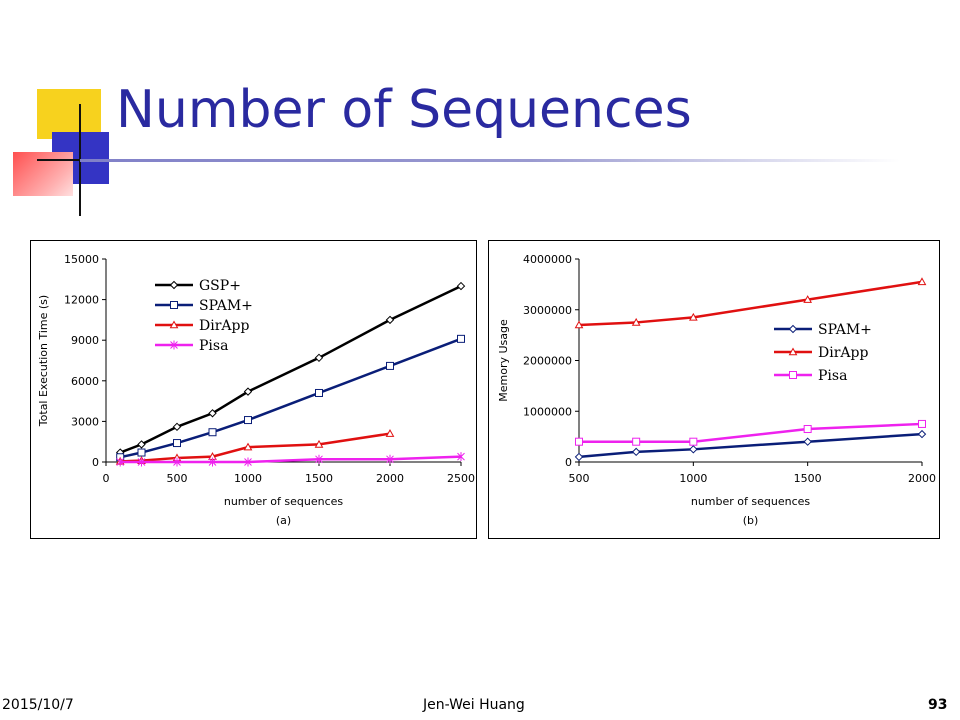 Image resolution: width=960 pixels, height=720 pixels. I want to click on legend-label-gsp: GSP+, so click(220, 286).